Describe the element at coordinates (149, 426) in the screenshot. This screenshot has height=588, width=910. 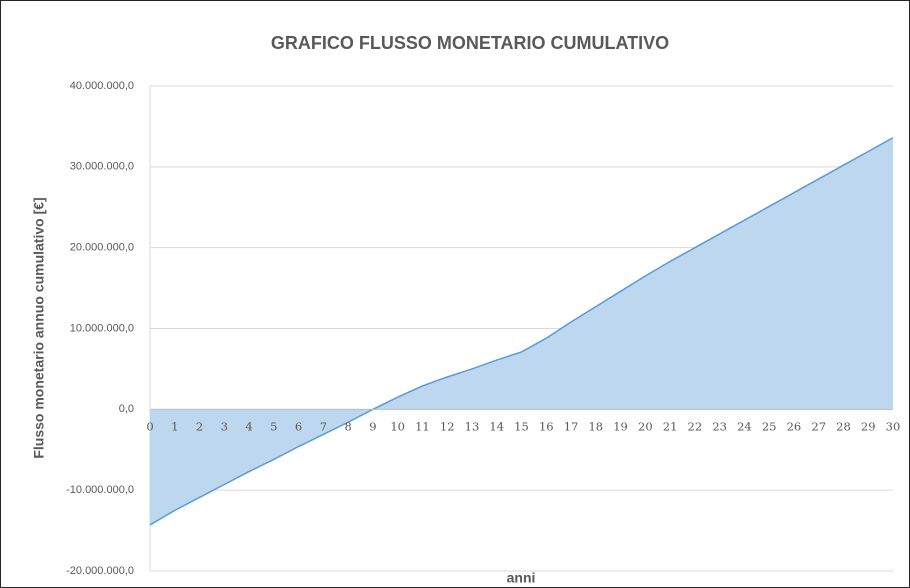
I see `x-tick-label: 0` at that location.